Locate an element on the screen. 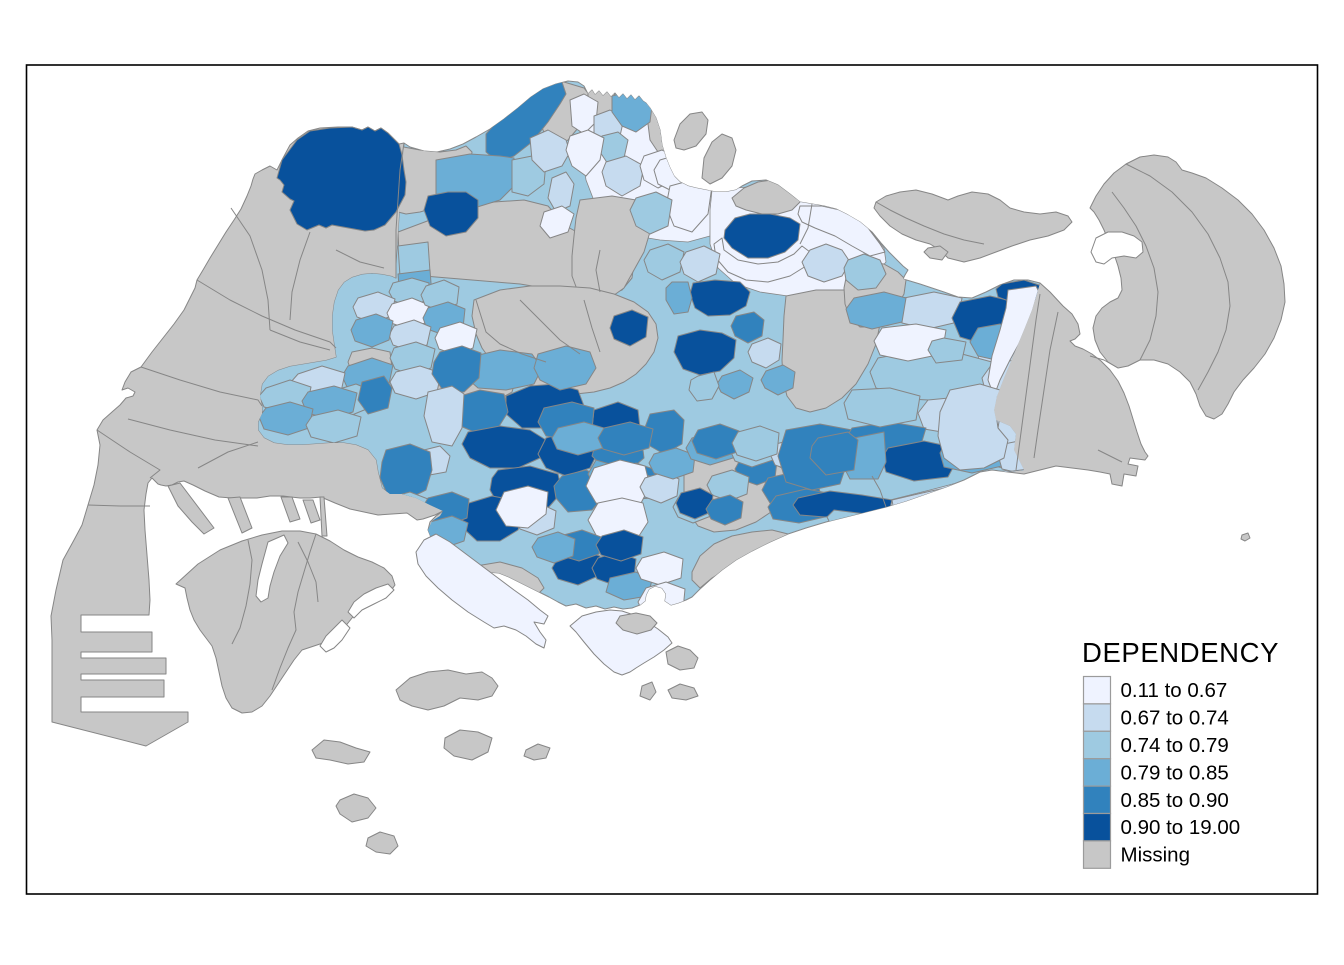  svg-text: Missing is located at coordinates (1156, 855).